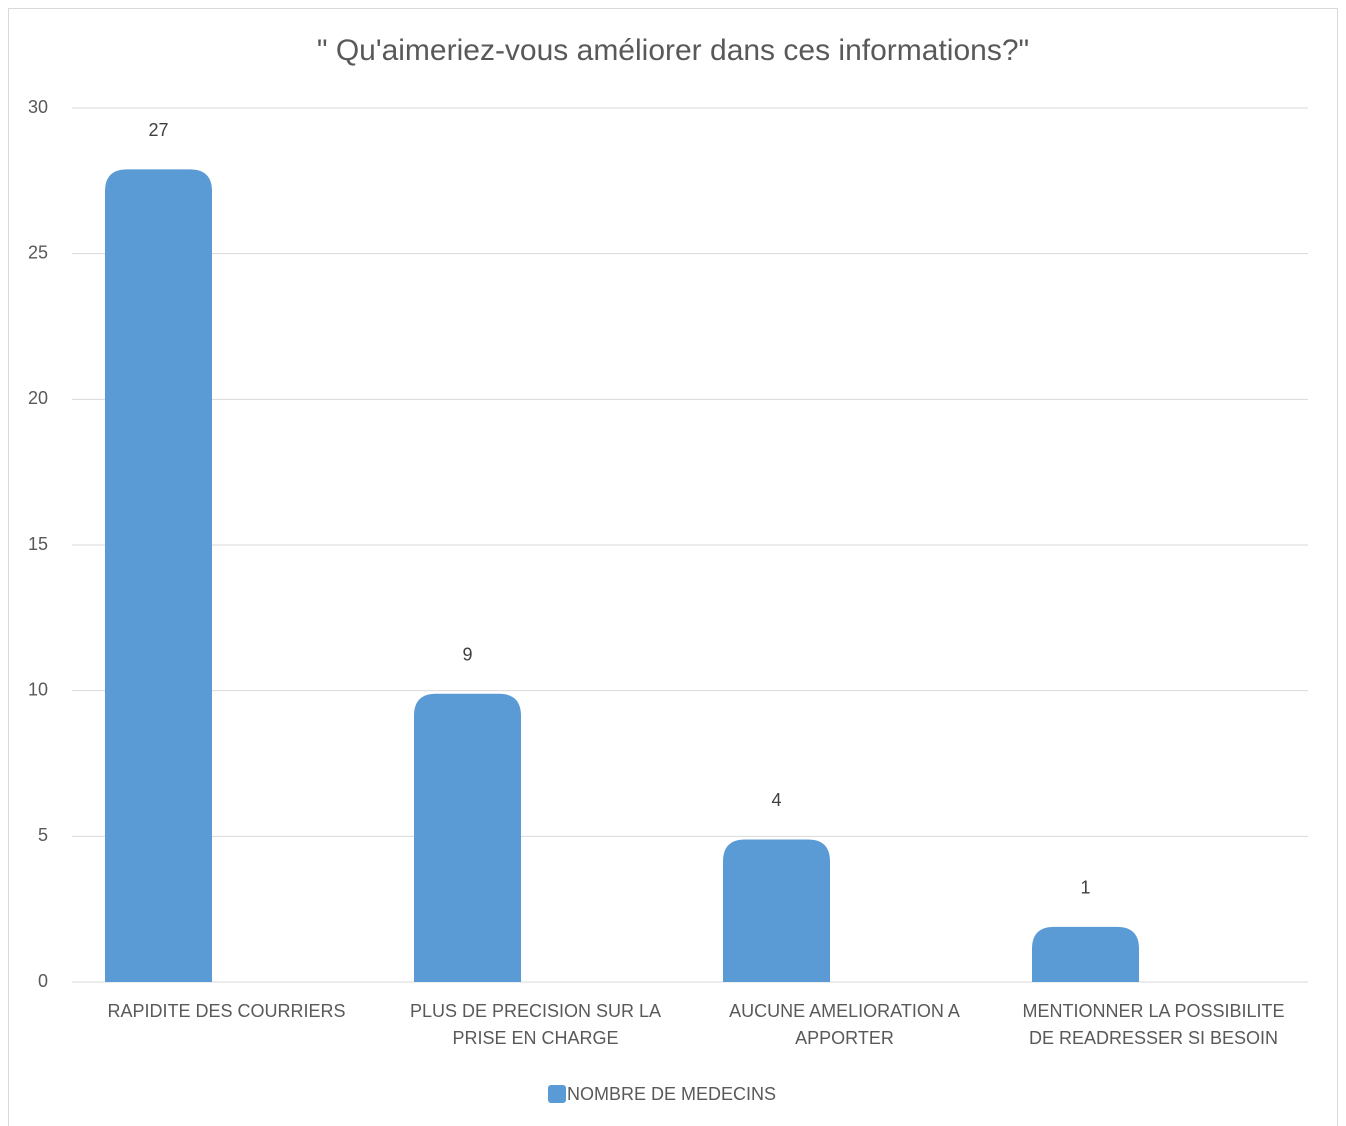  I want to click on data-label: 4, so click(776, 800).